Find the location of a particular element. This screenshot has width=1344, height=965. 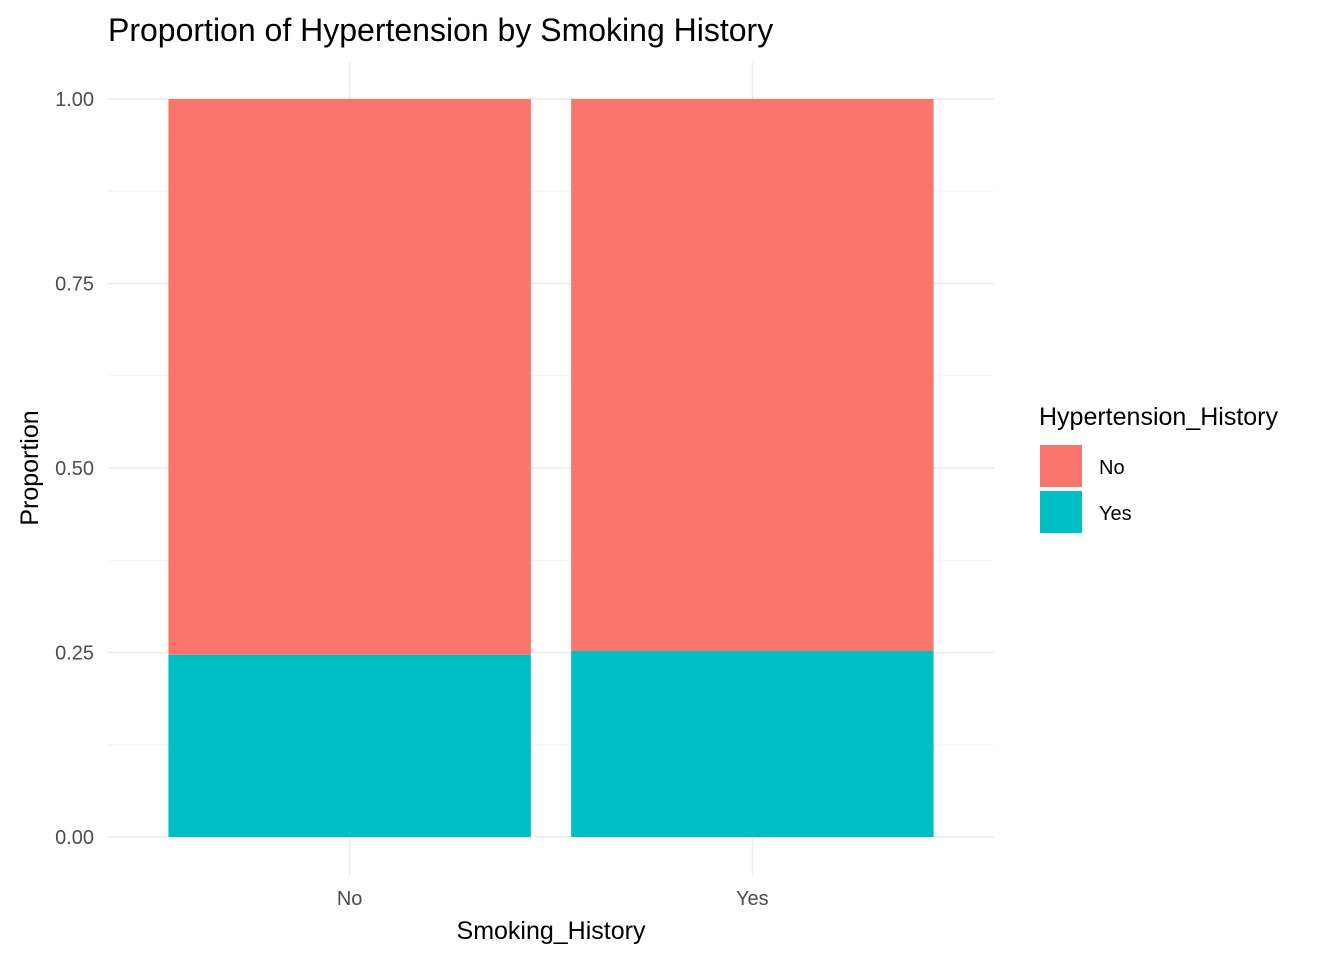

legend-title: Hypertension_History is located at coordinates (1158, 417).